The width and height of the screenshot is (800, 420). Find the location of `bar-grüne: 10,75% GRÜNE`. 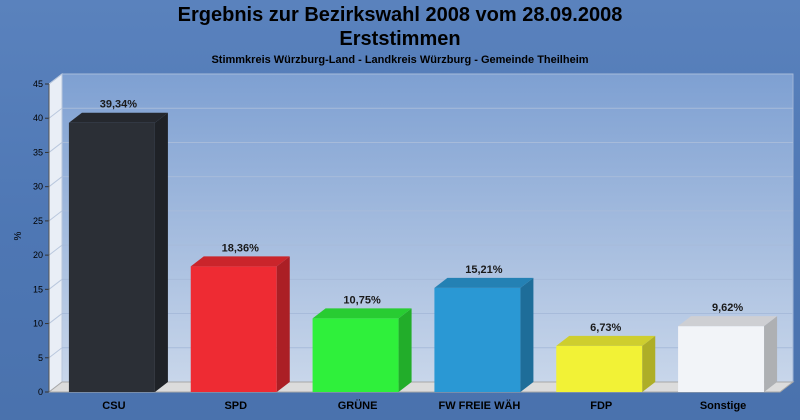

bar-grüne: 10,75% GRÜNE is located at coordinates (362, 353).